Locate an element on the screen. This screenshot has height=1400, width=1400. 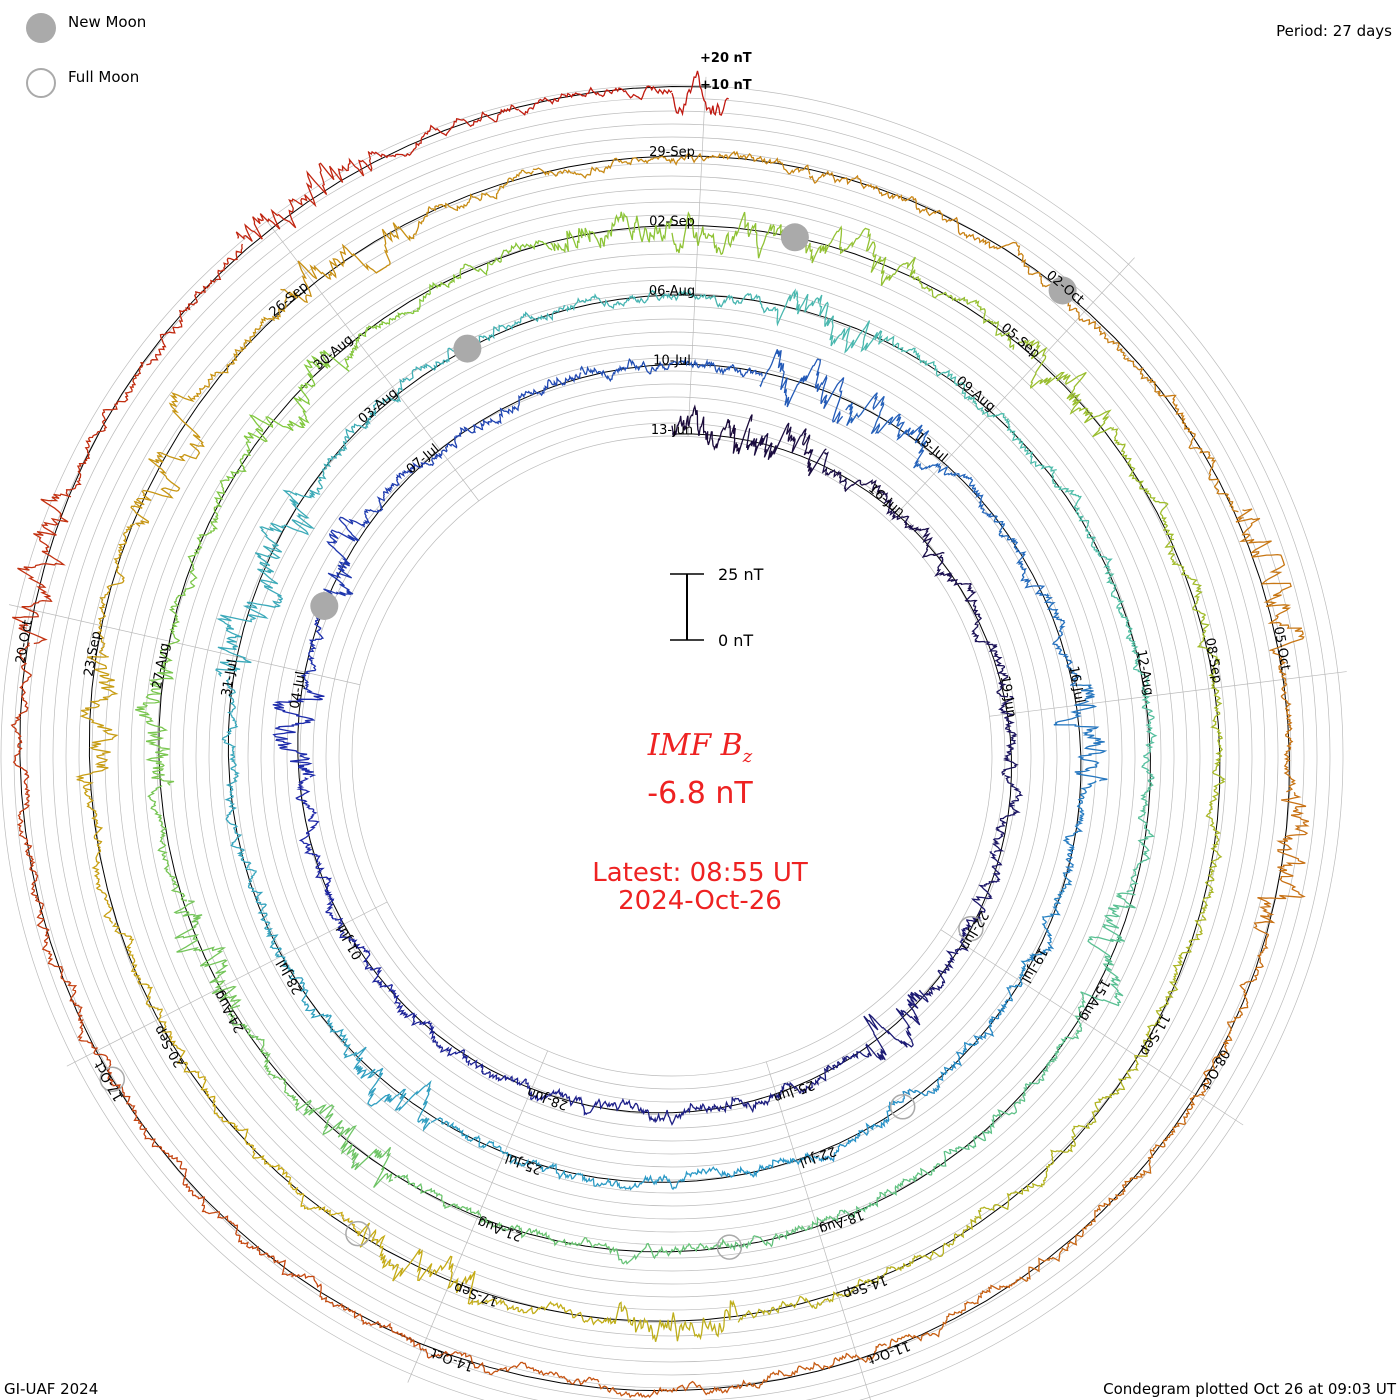
date-label: 03-Aug is located at coordinates (378, 405).